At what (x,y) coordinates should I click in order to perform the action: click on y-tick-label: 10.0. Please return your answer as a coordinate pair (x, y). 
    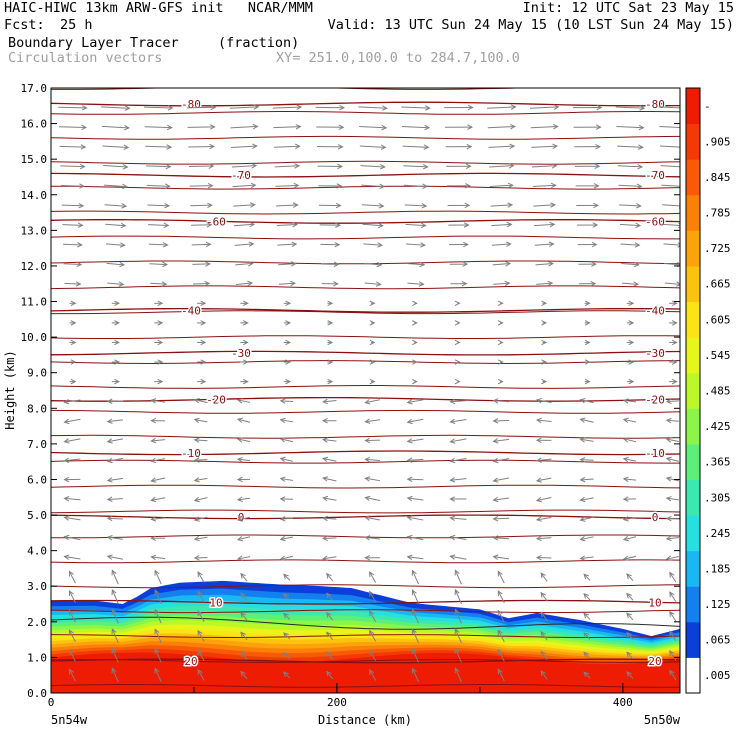
    Looking at the image, I should click on (34, 337).